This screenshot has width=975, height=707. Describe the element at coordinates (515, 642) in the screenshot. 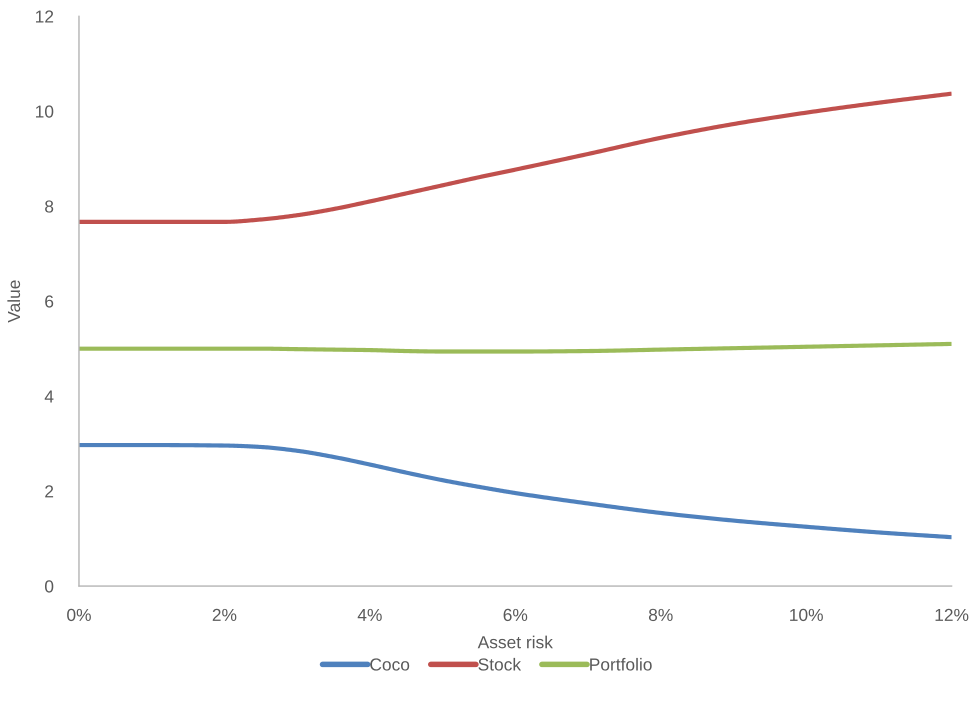

I see `x-axis-title: Asset risk` at that location.